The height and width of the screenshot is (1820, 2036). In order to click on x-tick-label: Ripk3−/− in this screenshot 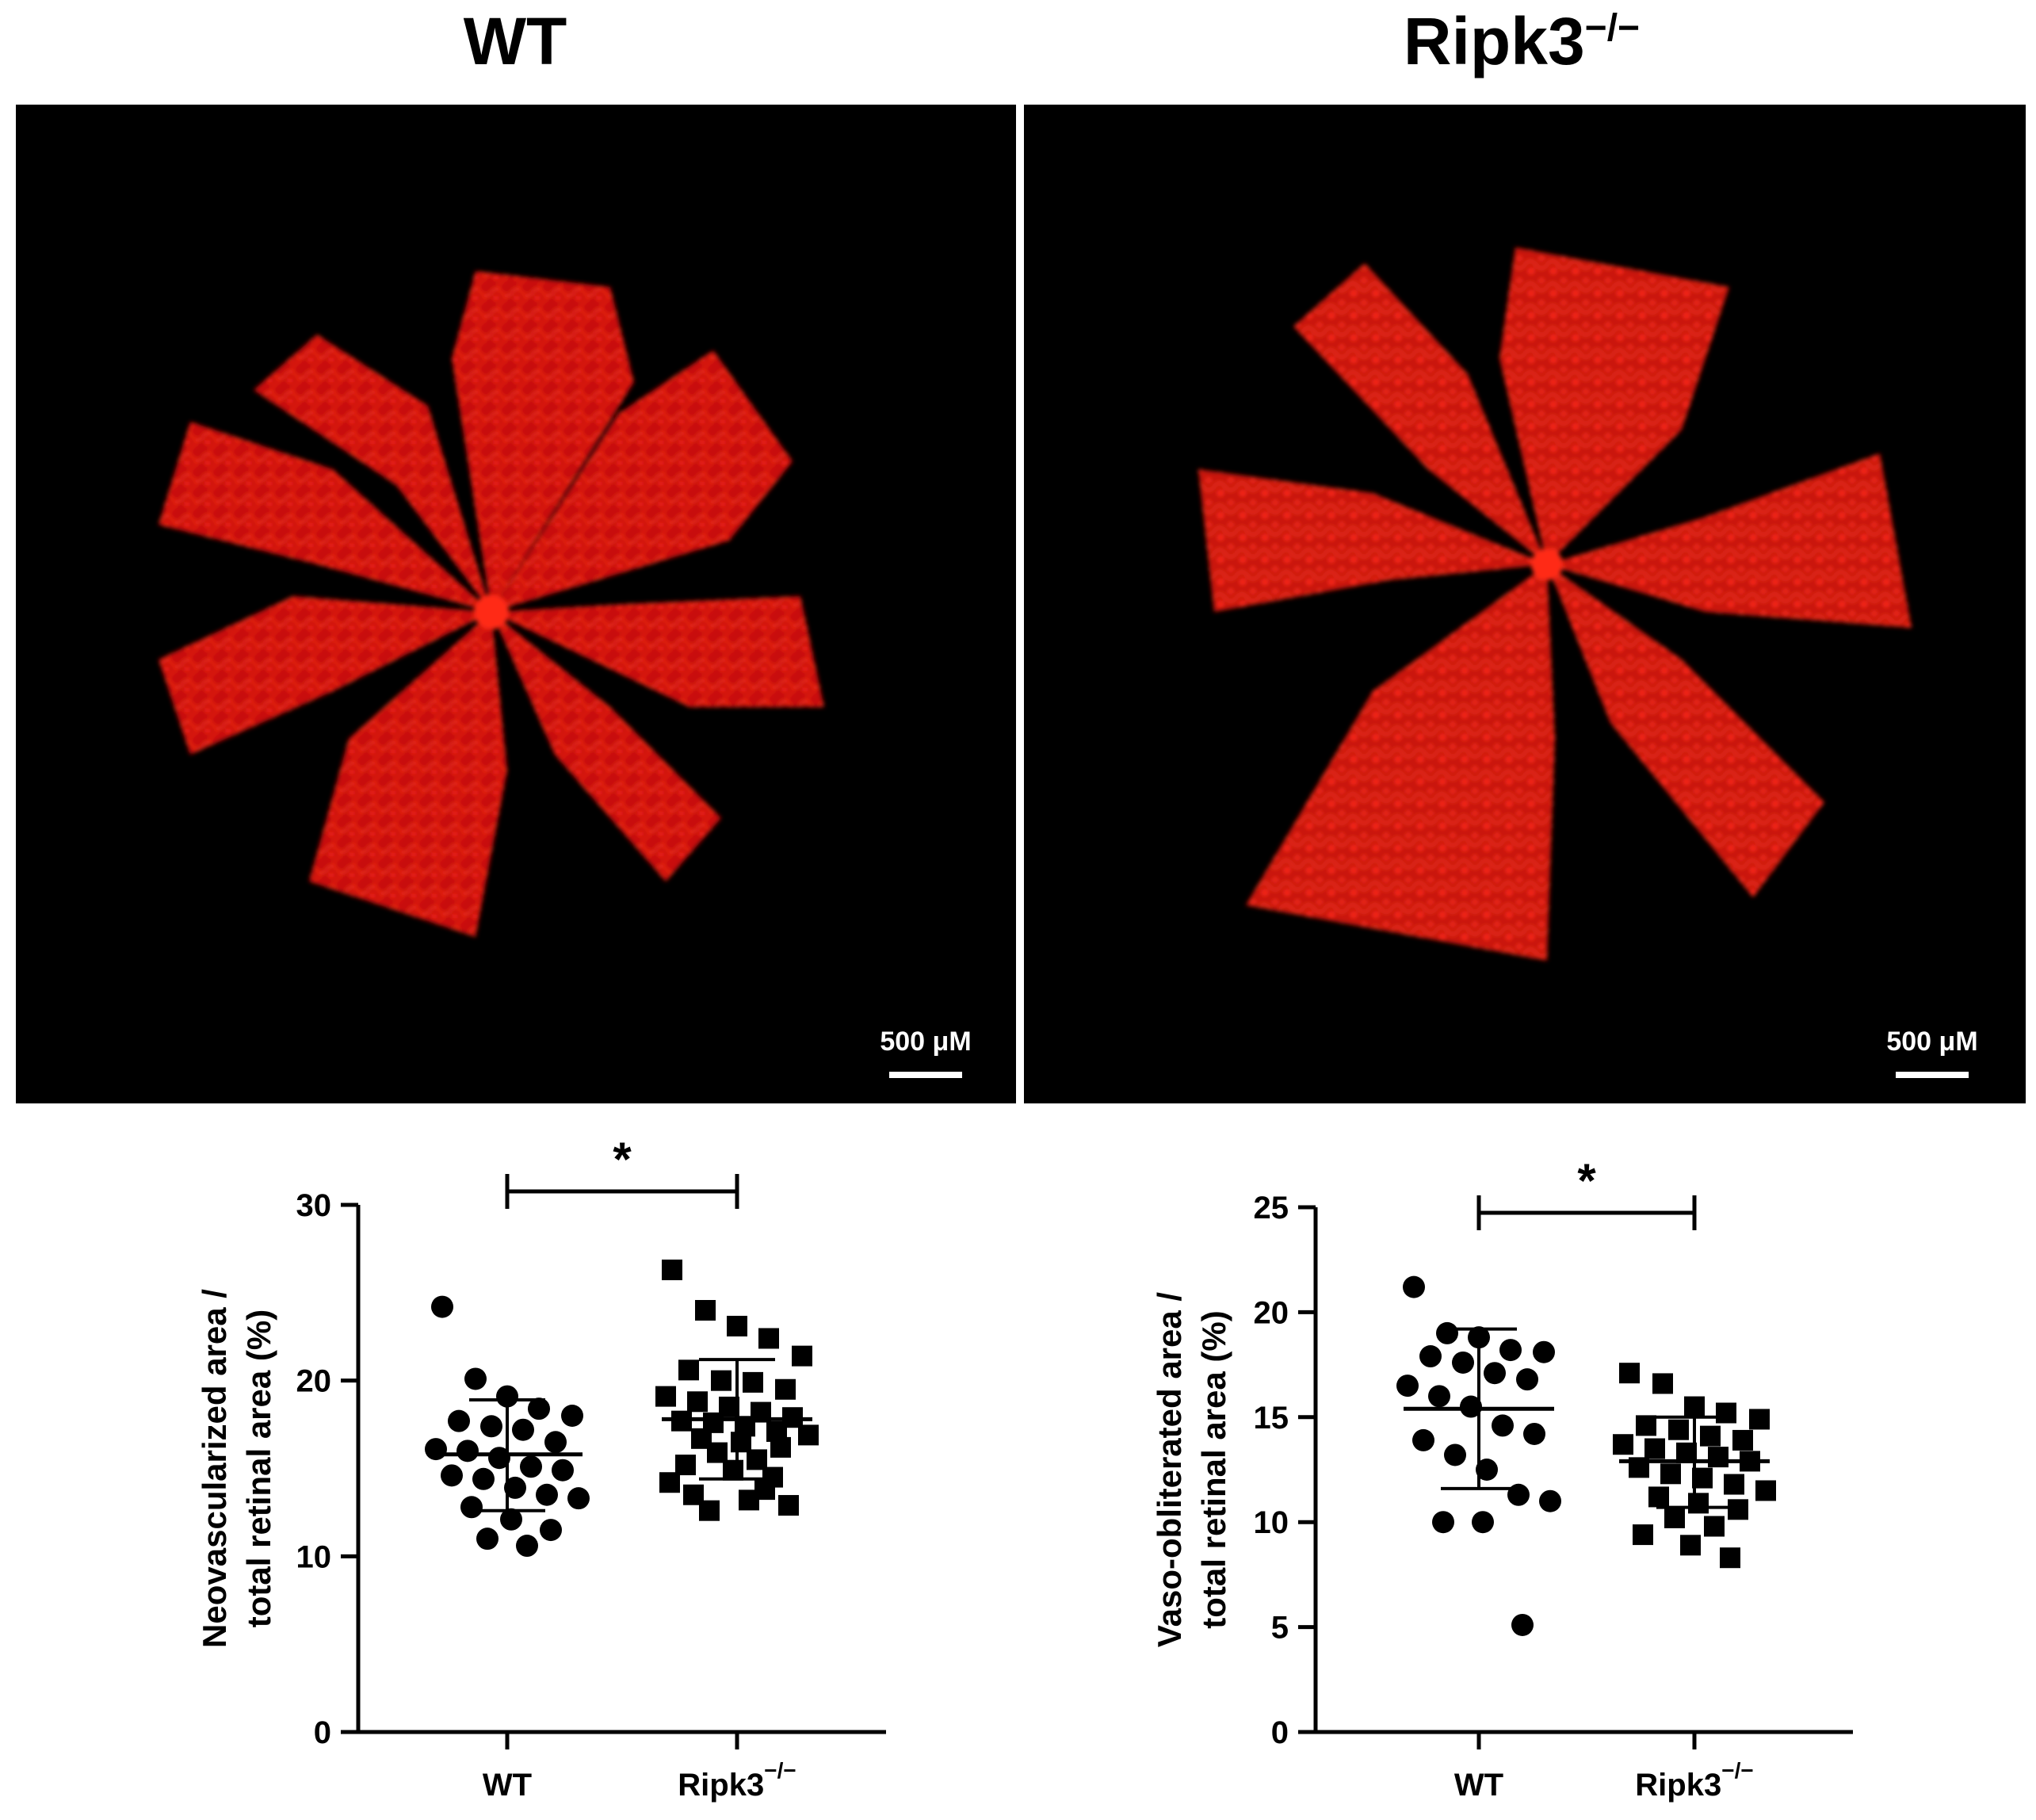, I will do `click(1694, 1780)`.